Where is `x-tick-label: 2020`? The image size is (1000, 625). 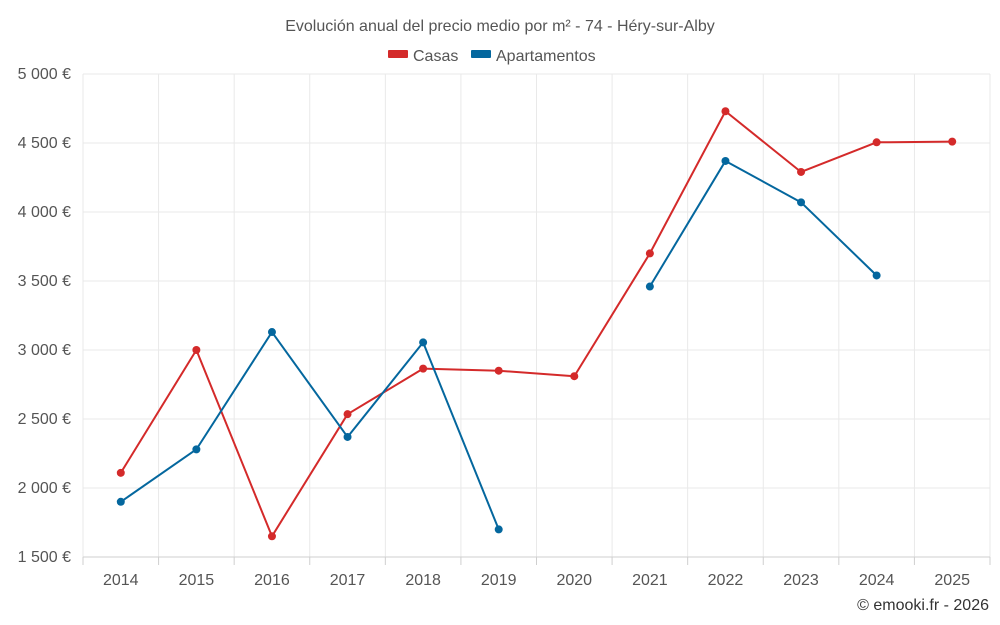 x-tick-label: 2020 is located at coordinates (574, 580).